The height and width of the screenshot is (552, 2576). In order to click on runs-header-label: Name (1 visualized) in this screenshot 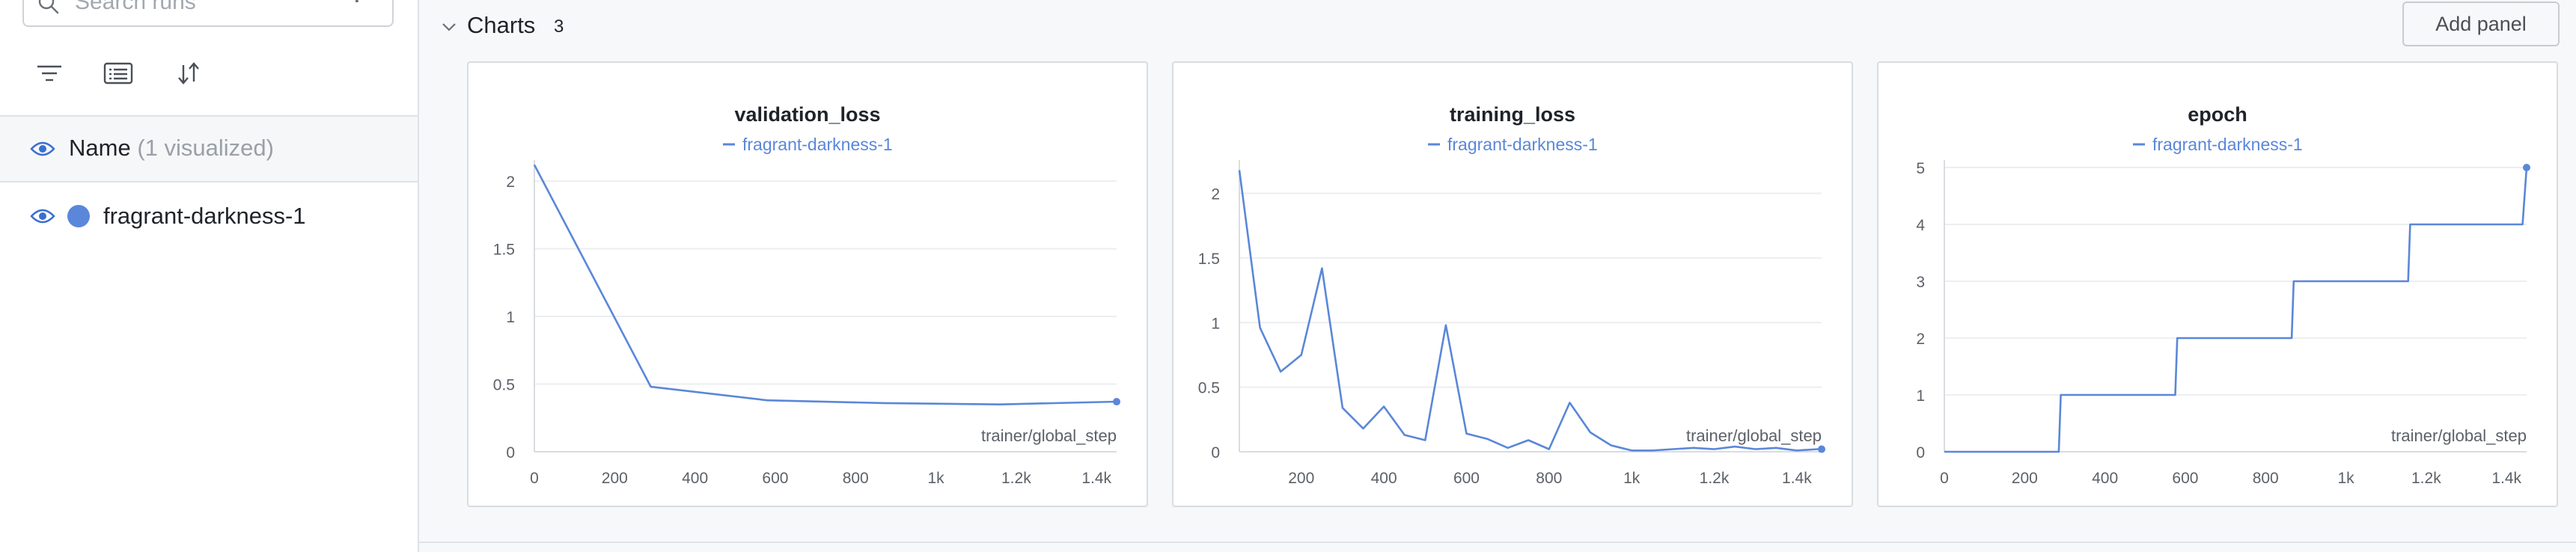, I will do `click(171, 148)`.